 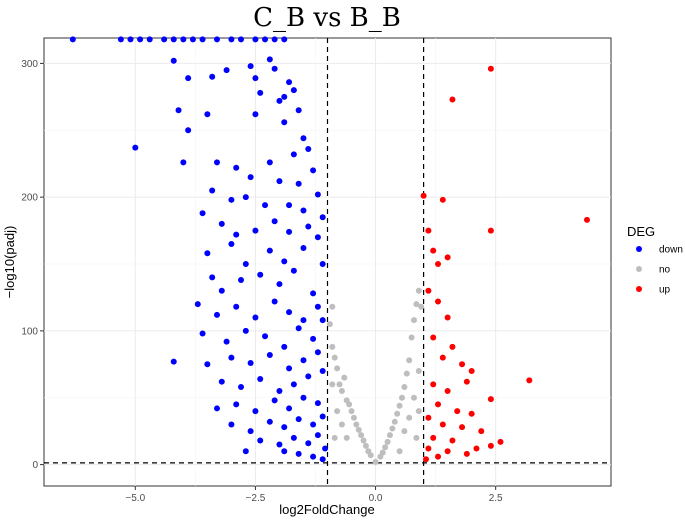 What do you see at coordinates (655, 260) in the screenshot?
I see `legend: DEG down no up` at bounding box center [655, 260].